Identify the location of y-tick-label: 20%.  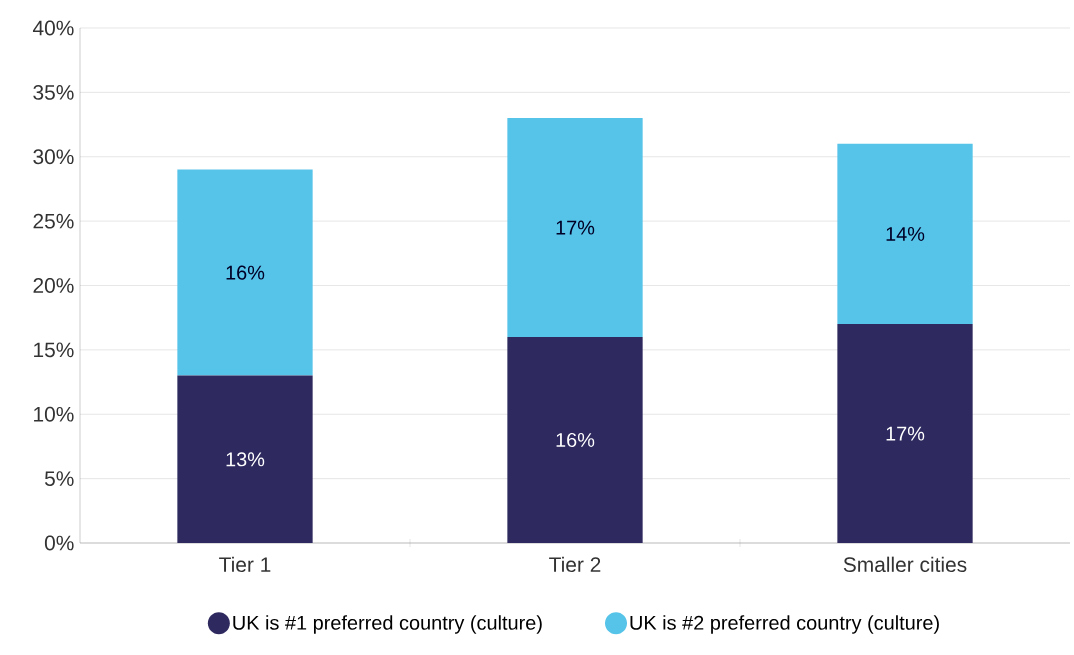
(53, 285).